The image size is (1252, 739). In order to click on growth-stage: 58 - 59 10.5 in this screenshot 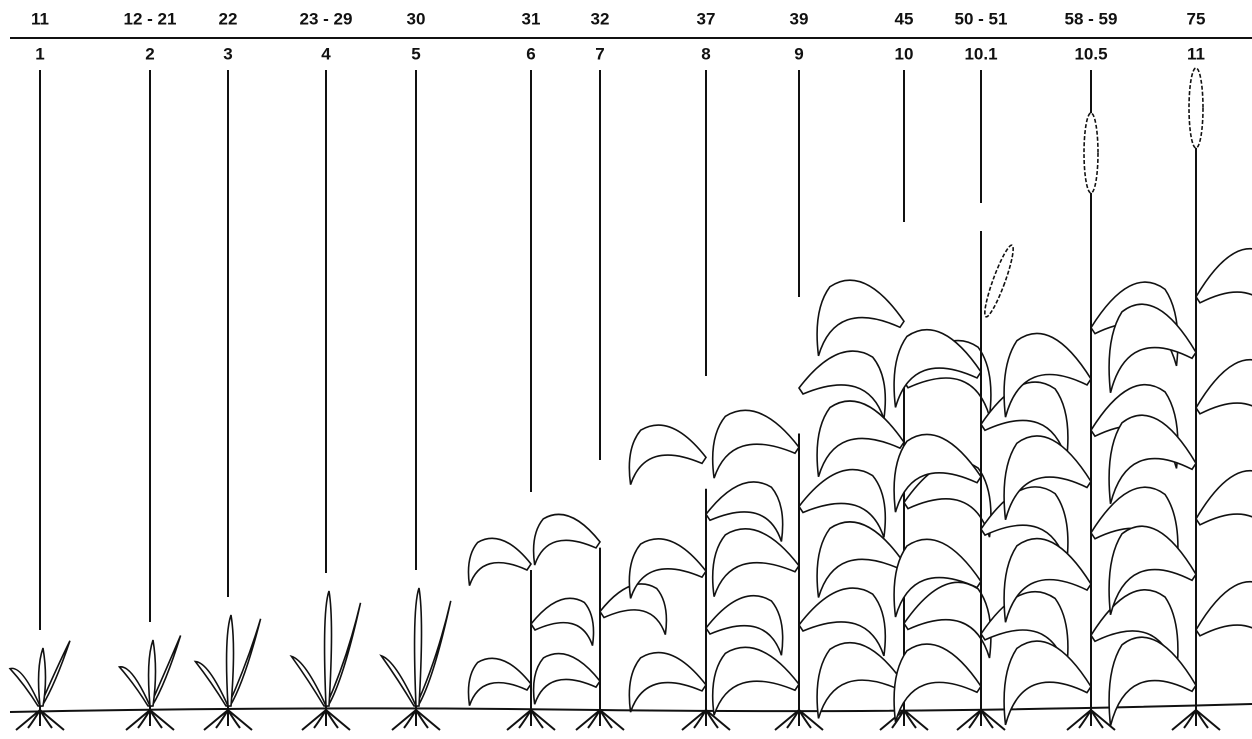, I will do `click(1091, 370)`.